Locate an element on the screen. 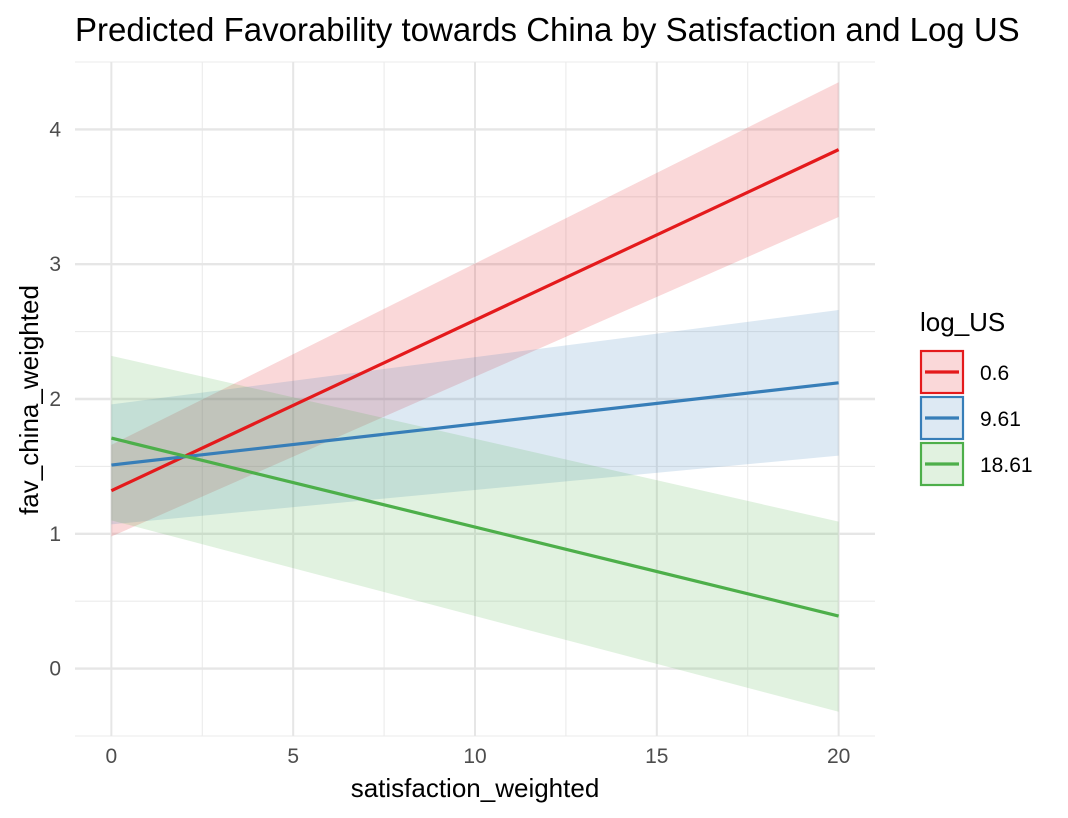 Image resolution: width=1068 pixels, height=818 pixels. y-axis-title: fav_china_weighted is located at coordinates (29, 400).